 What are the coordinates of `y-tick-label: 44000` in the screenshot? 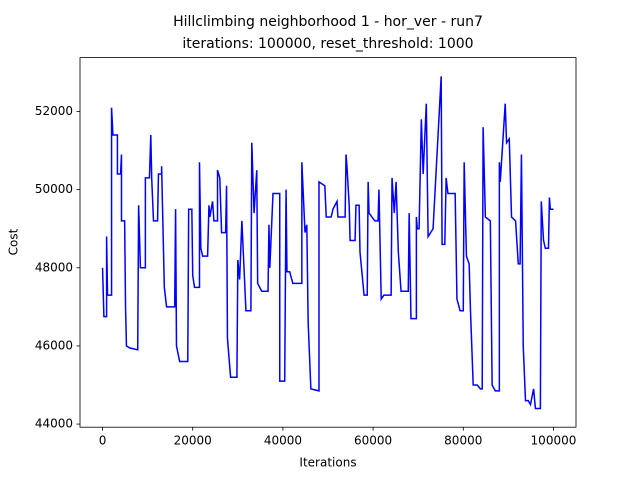 It's located at (54, 424).